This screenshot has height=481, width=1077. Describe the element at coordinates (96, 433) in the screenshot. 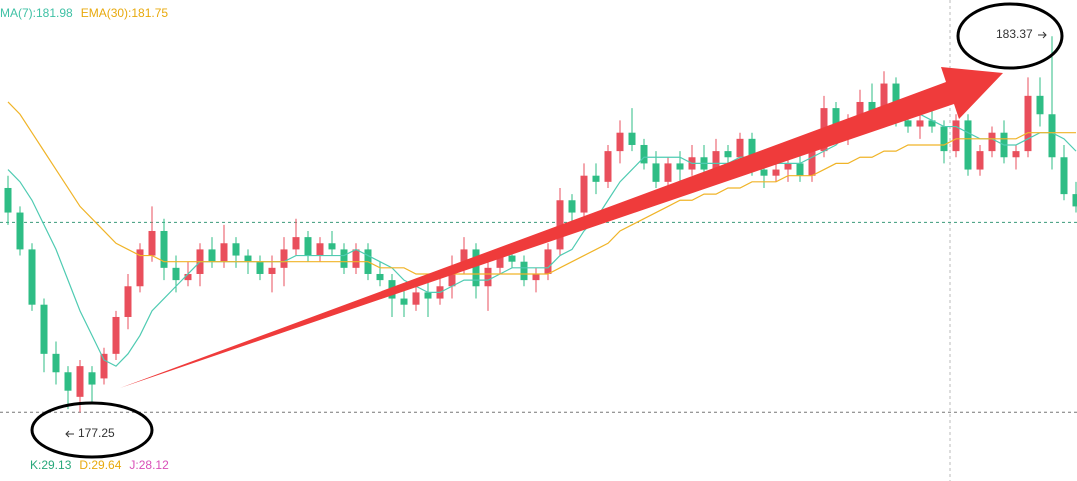

I see `low-label: 177.25` at that location.